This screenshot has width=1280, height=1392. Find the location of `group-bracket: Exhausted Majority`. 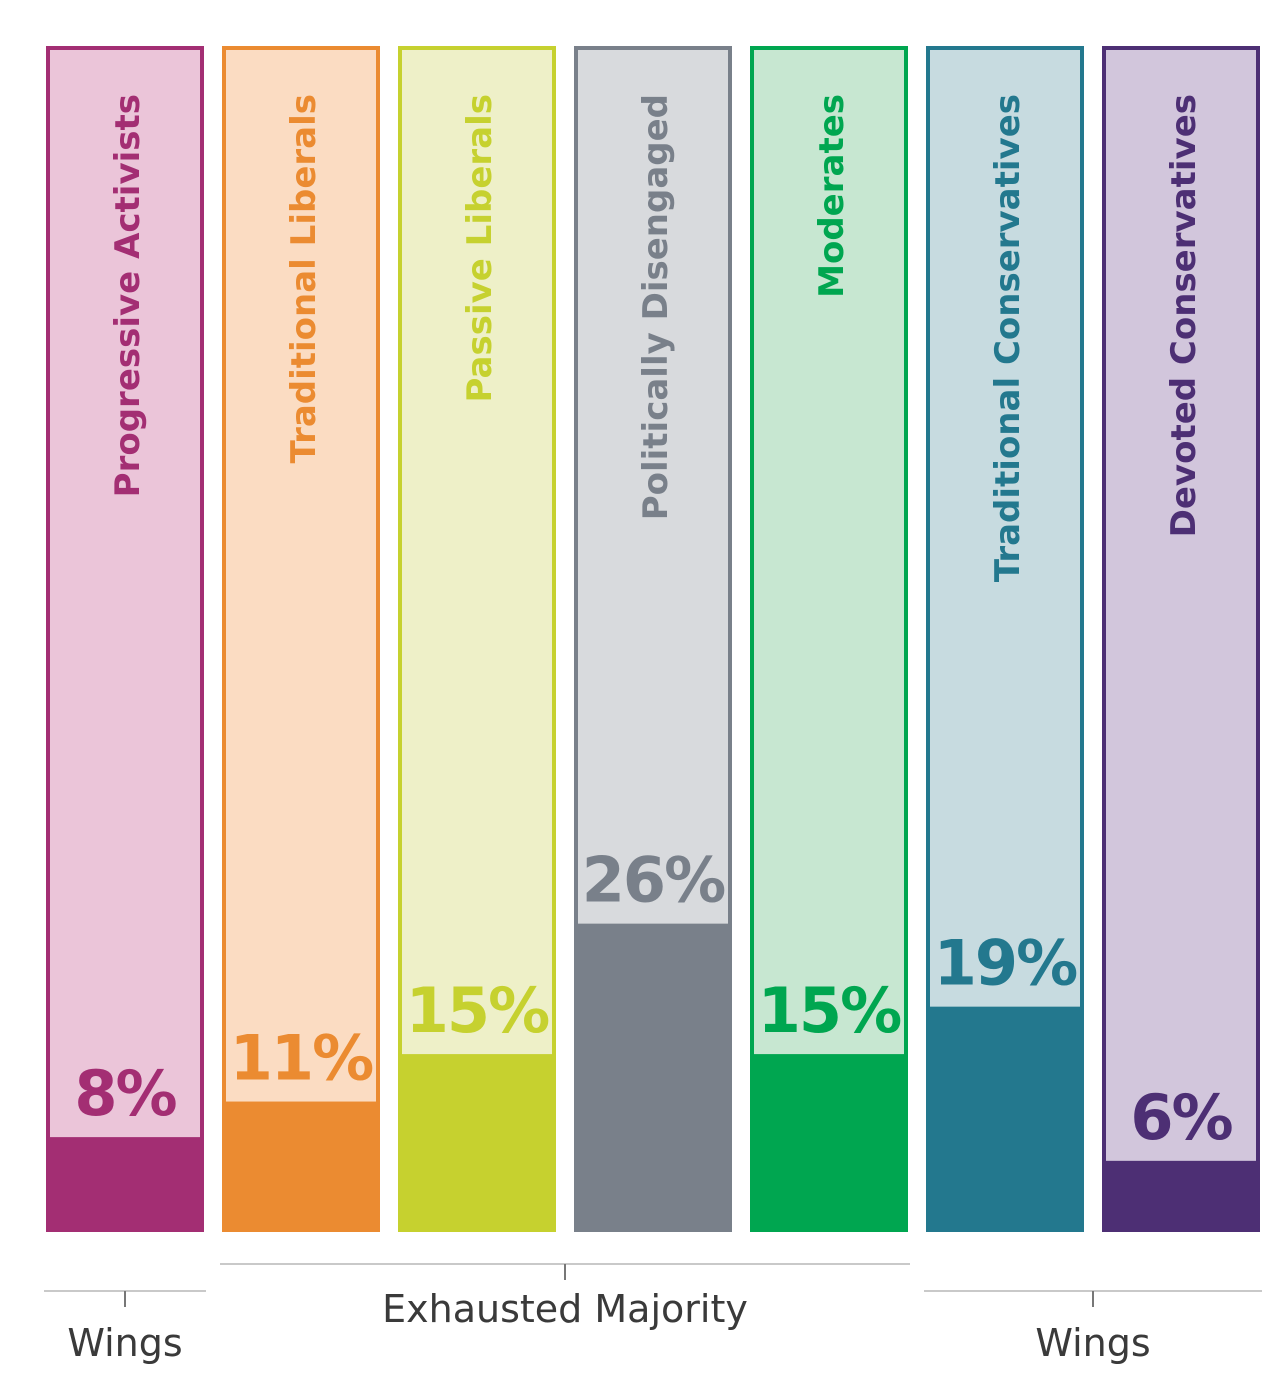

group-bracket: Exhausted Majority is located at coordinates (565, 1297).